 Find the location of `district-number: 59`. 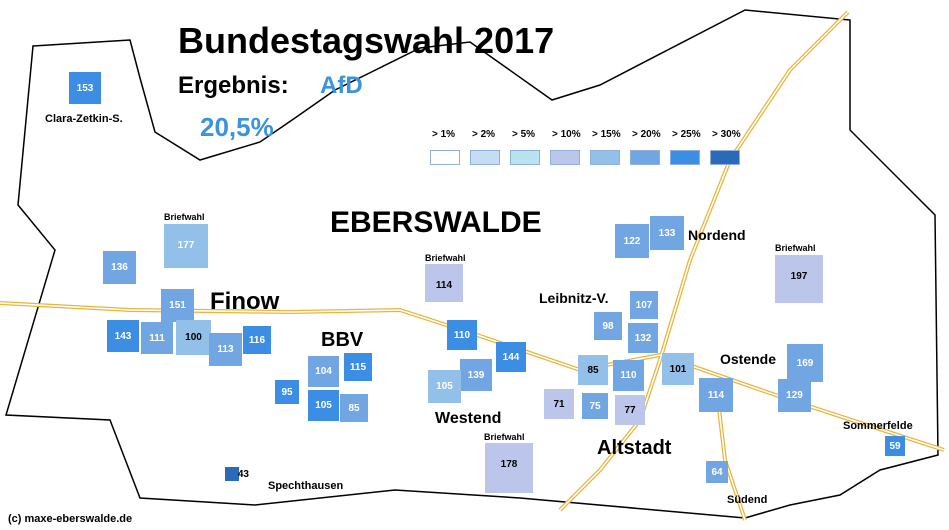

district-number: 59 is located at coordinates (895, 446).